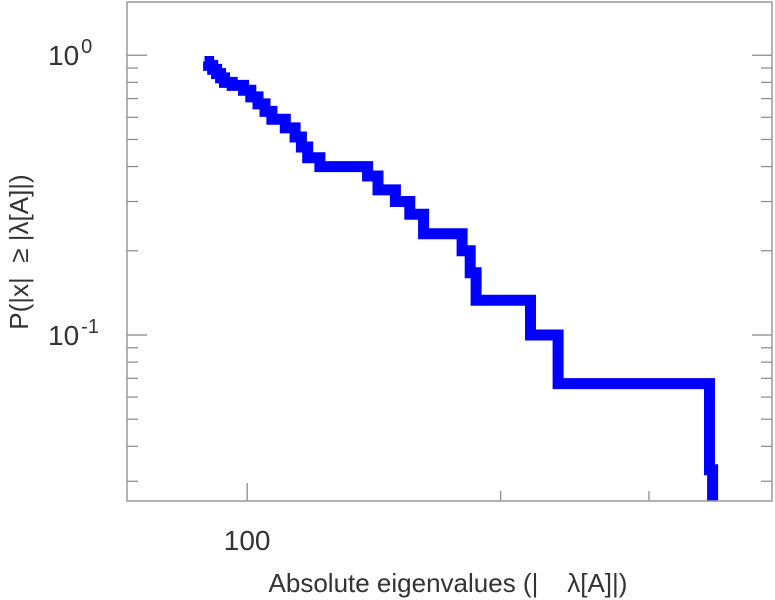 This screenshot has width=775, height=600. What do you see at coordinates (86, 47) in the screenshot?
I see `y-tick-exponent: 0` at bounding box center [86, 47].